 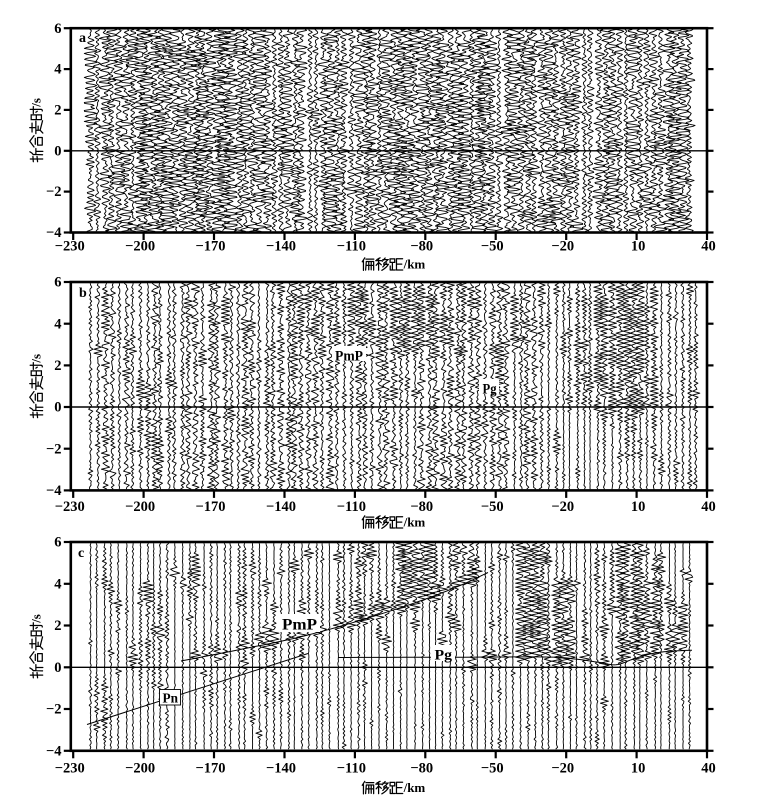 I want to click on svg-text: a, so click(x=82, y=38).